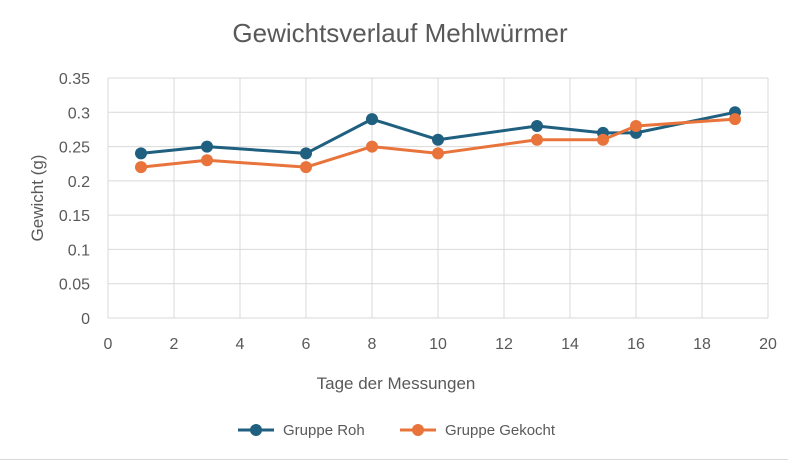 The height and width of the screenshot is (462, 788). What do you see at coordinates (108, 344) in the screenshot?
I see `x-tick-label: 0` at bounding box center [108, 344].